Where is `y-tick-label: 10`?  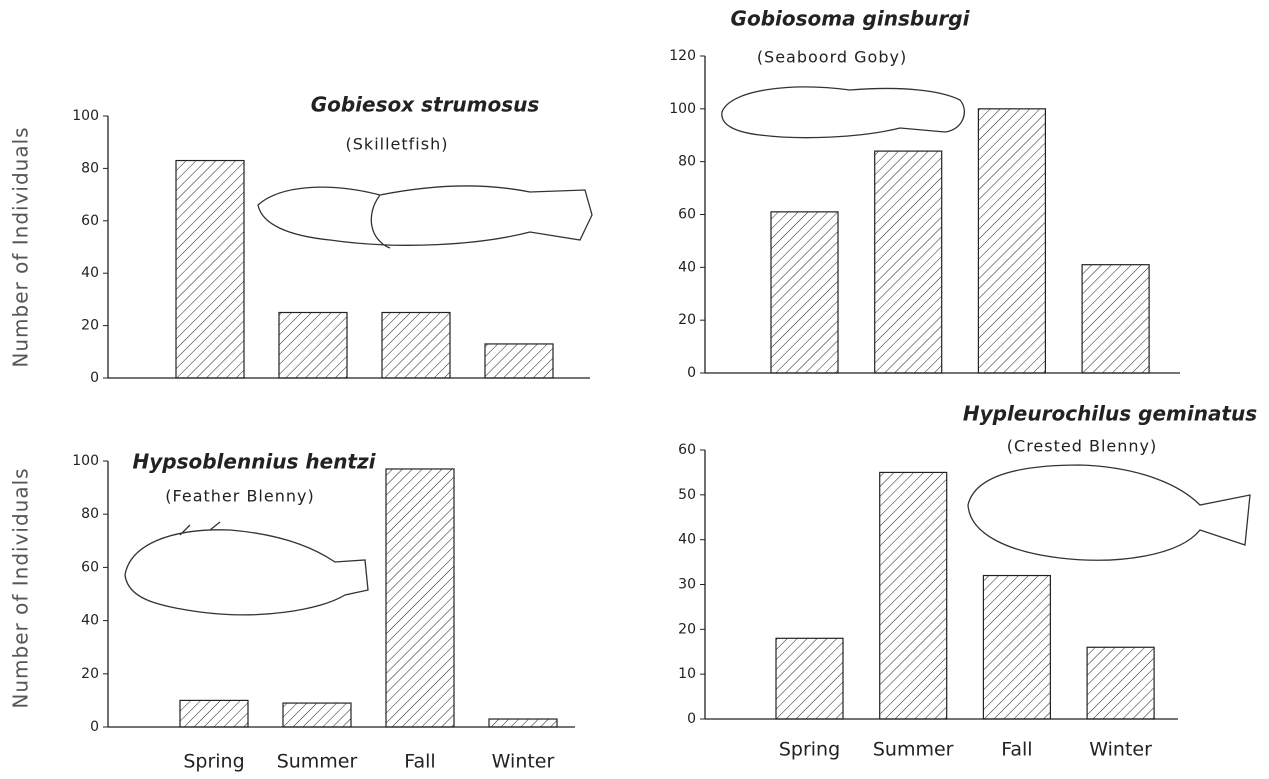
y-tick-label: 10 is located at coordinates (687, 674).